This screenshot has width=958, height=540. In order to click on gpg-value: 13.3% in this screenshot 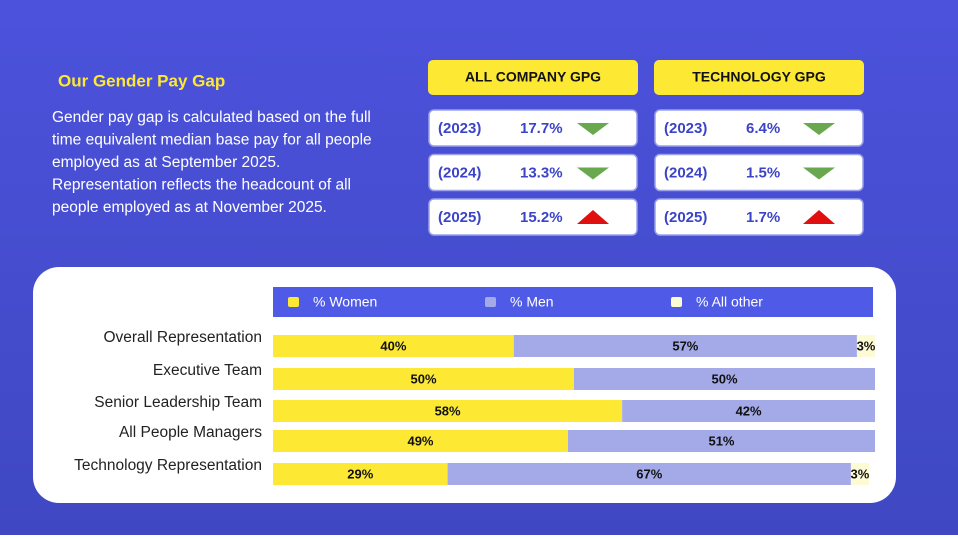, I will do `click(541, 172)`.